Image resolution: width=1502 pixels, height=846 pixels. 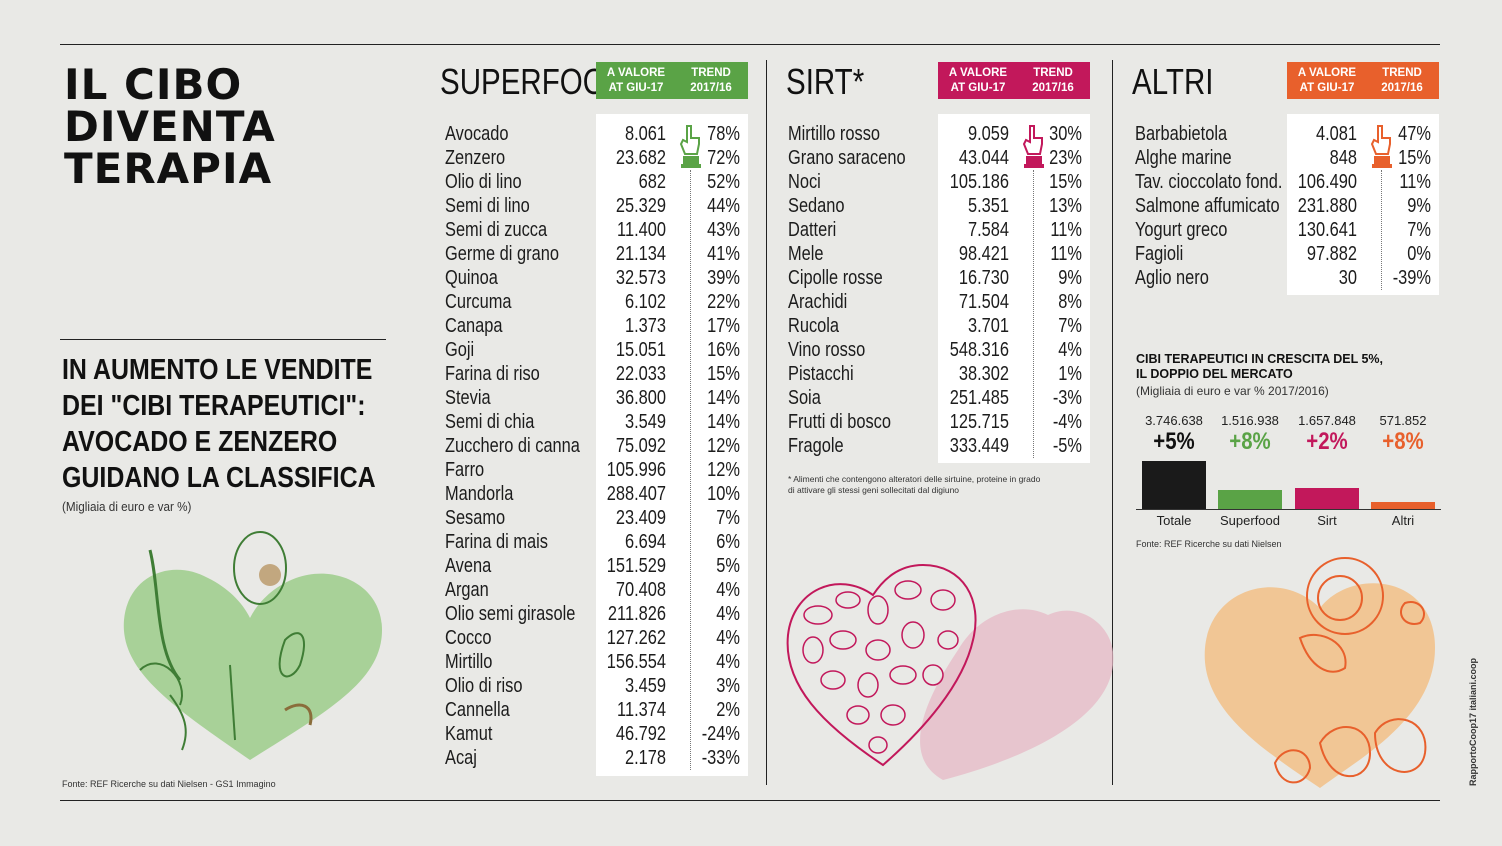 I want to click on main-title: IL CIBO DIVENTA TERAPIA, so click(x=170, y=127).